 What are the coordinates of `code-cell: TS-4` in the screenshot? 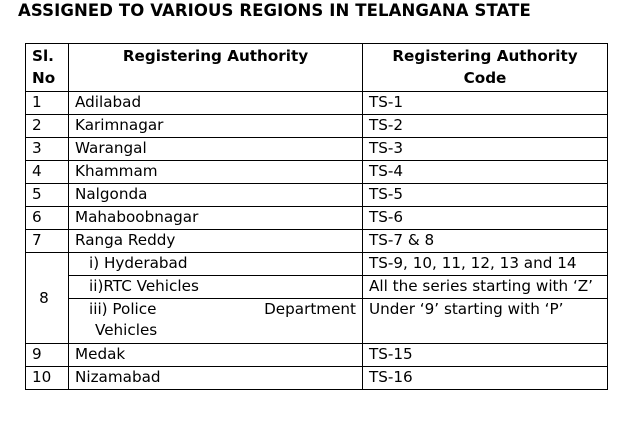 It's located at (485, 172).